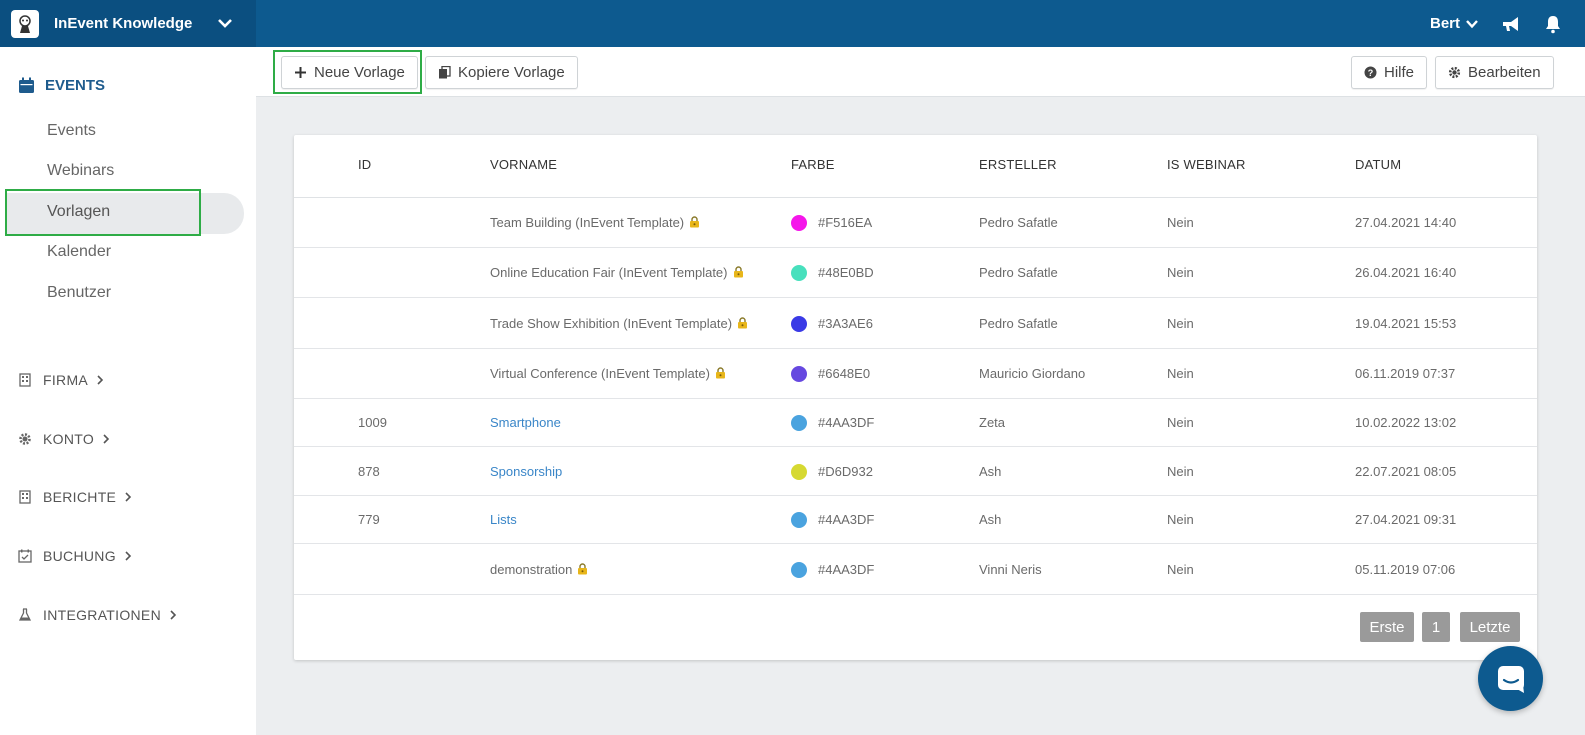 This screenshot has width=1585, height=735. Describe the element at coordinates (372, 422) in the screenshot. I see `row-id: 1009` at that location.